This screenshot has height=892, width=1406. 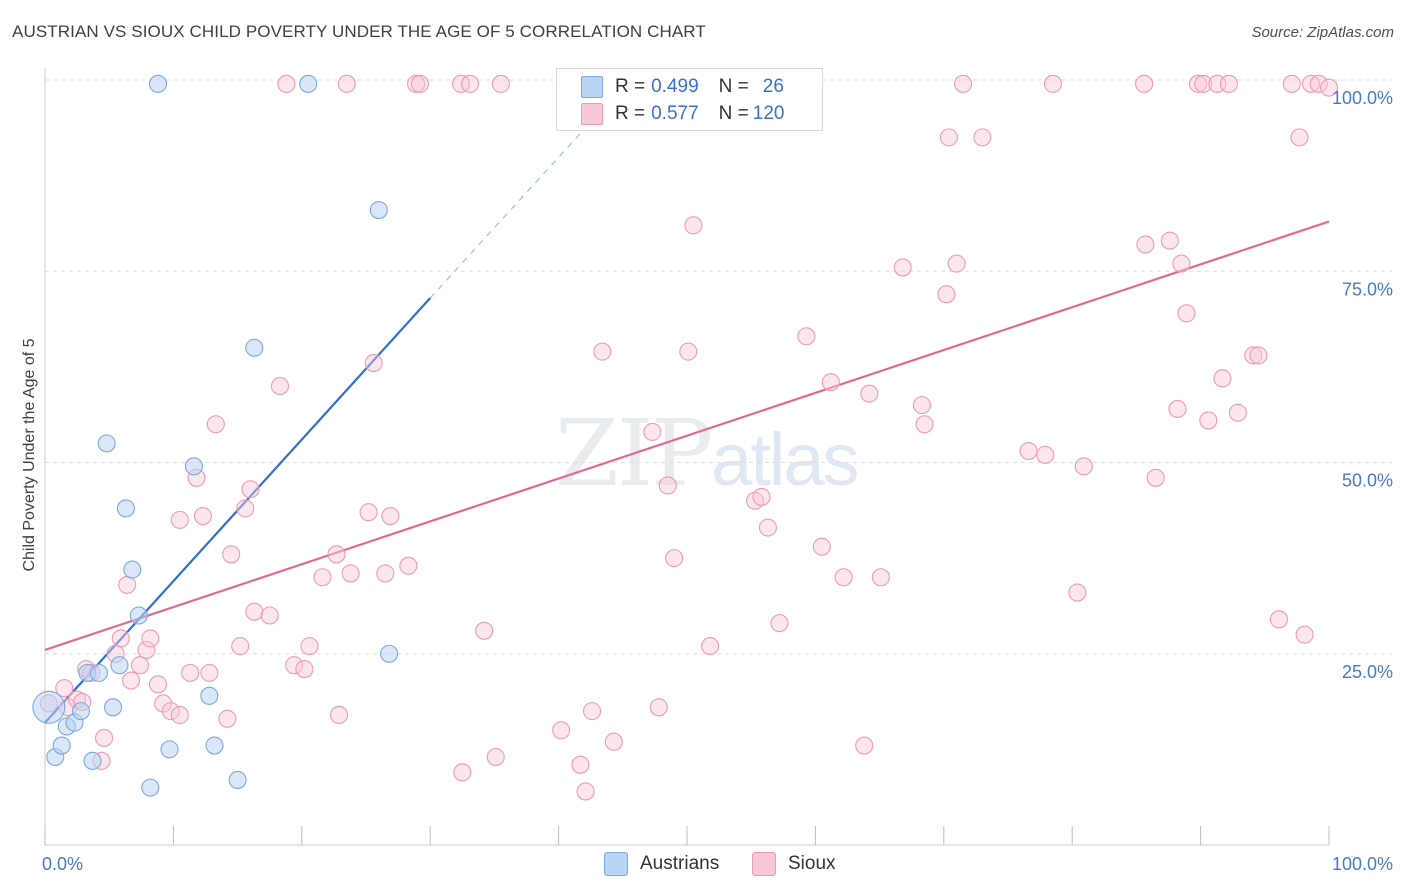 What do you see at coordinates (768, 113) in the screenshot?
I see `legend-n-value: 120` at bounding box center [768, 113].